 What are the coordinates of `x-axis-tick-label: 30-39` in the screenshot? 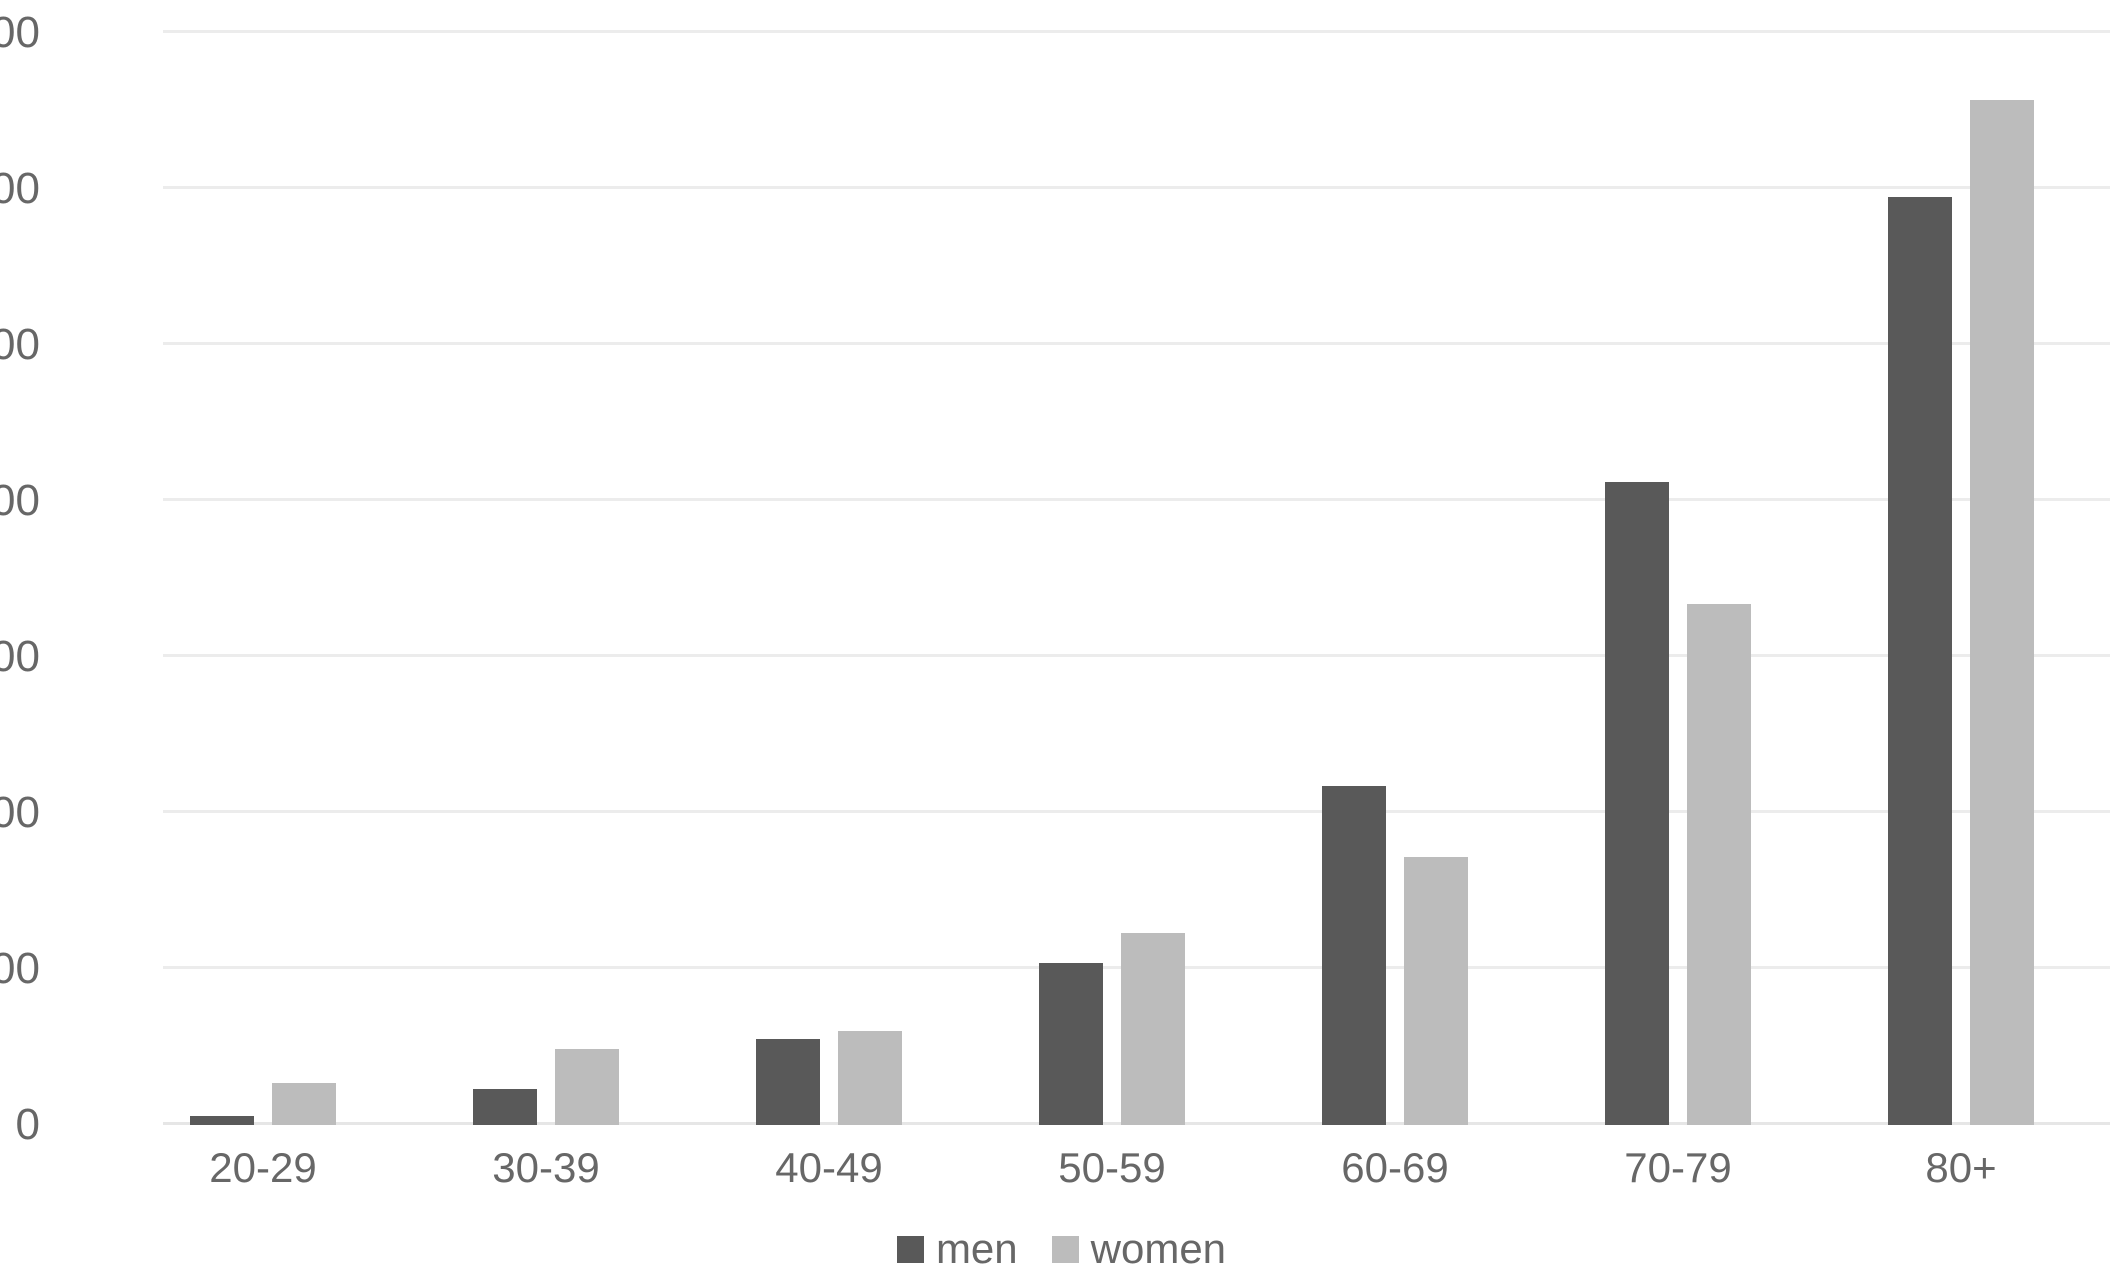 It's located at (546, 1167).